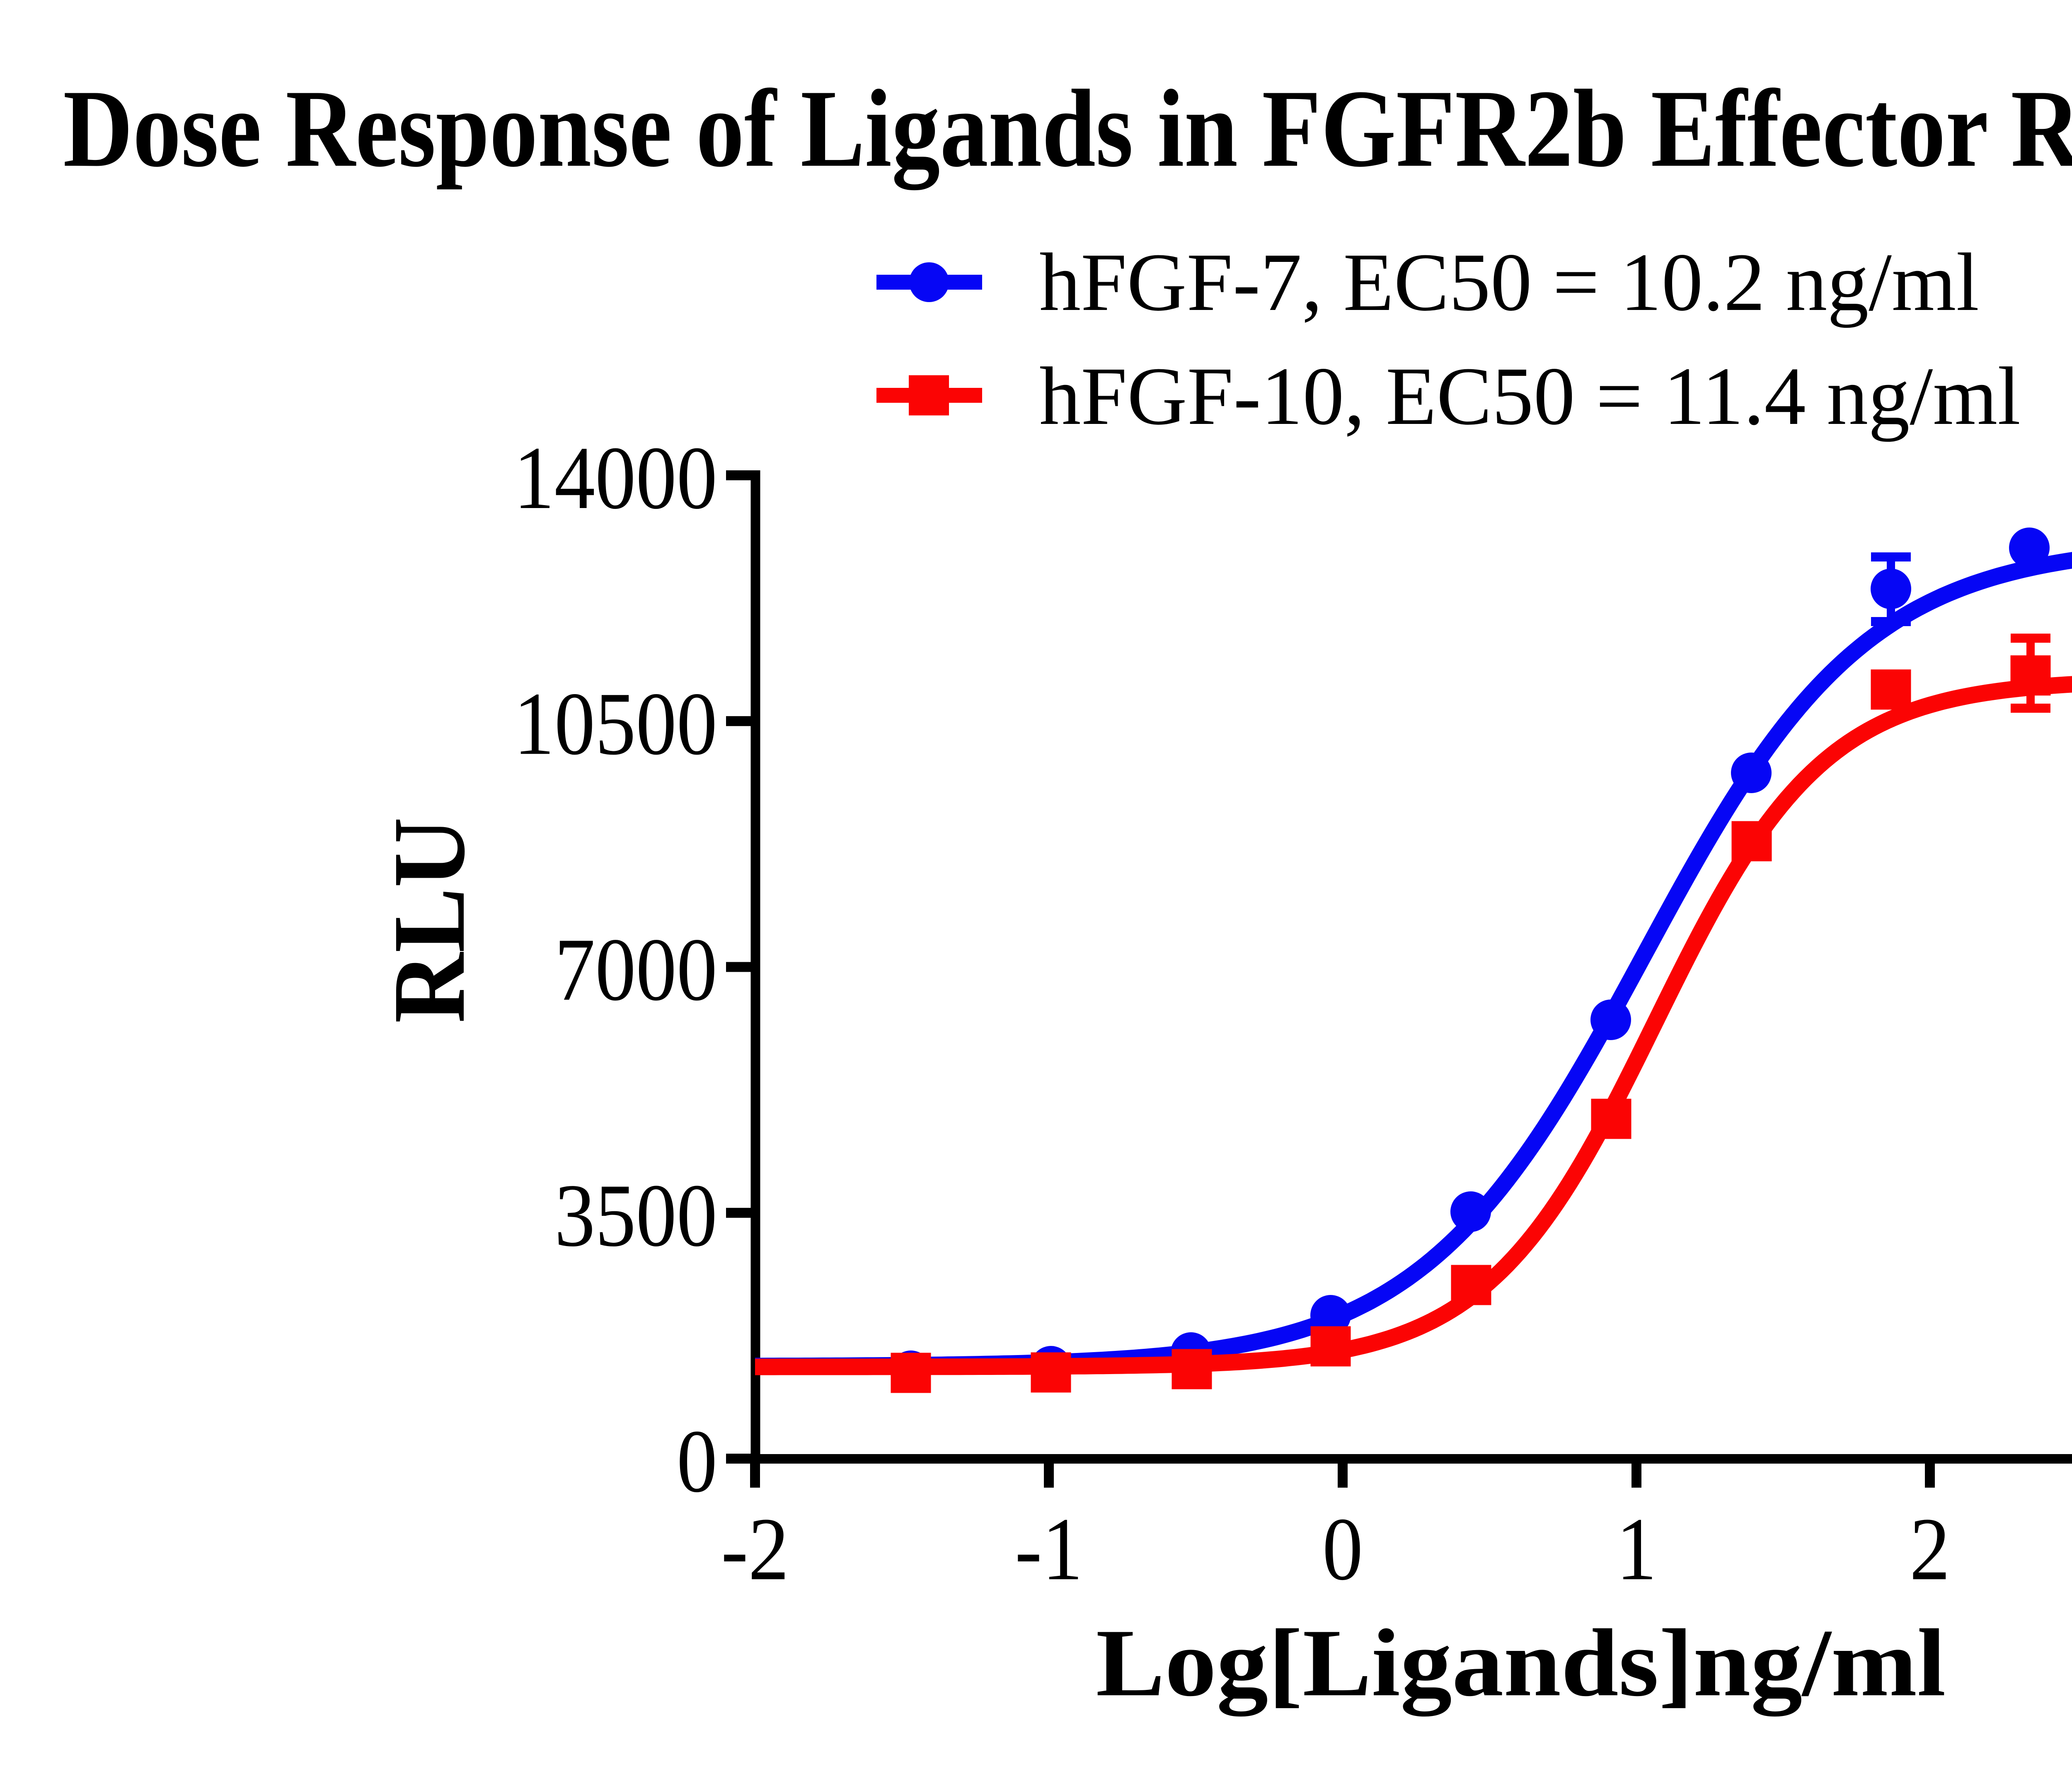  I want to click on svg-text: 1, so click(1636, 1549).